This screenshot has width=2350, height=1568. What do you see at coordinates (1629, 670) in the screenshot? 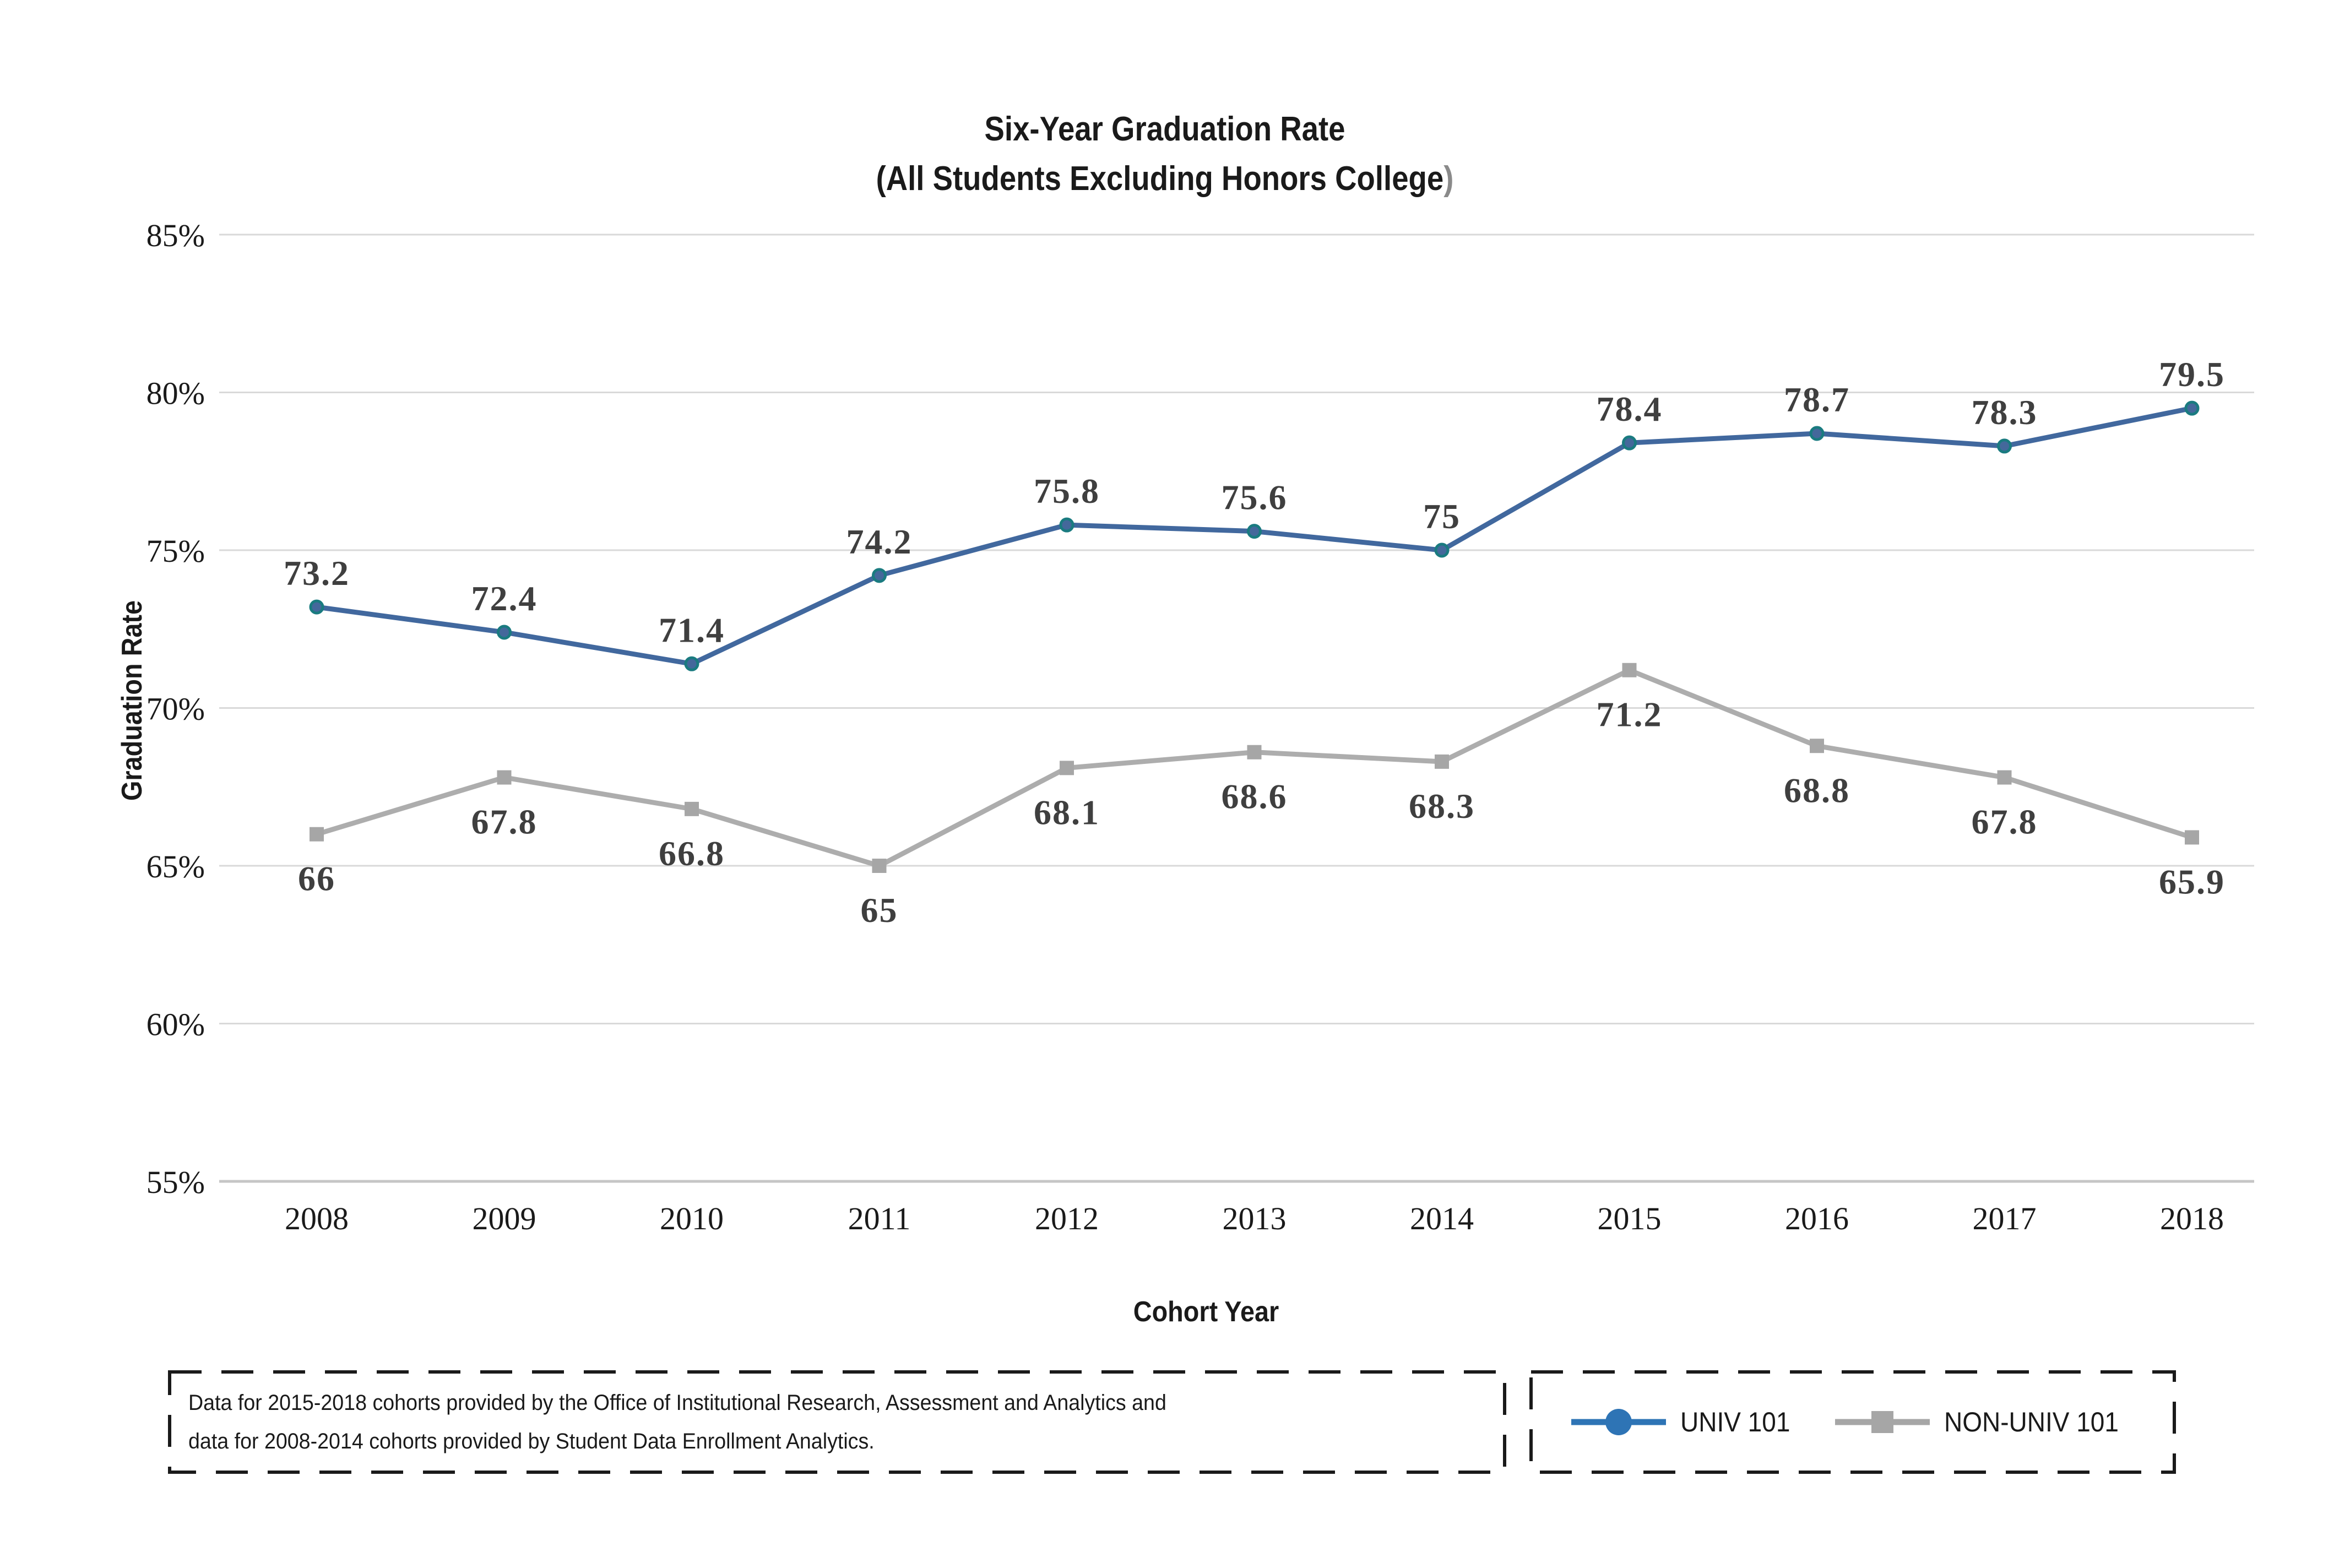
I see `series-marker-non-univ-101-2015` at bounding box center [1629, 670].